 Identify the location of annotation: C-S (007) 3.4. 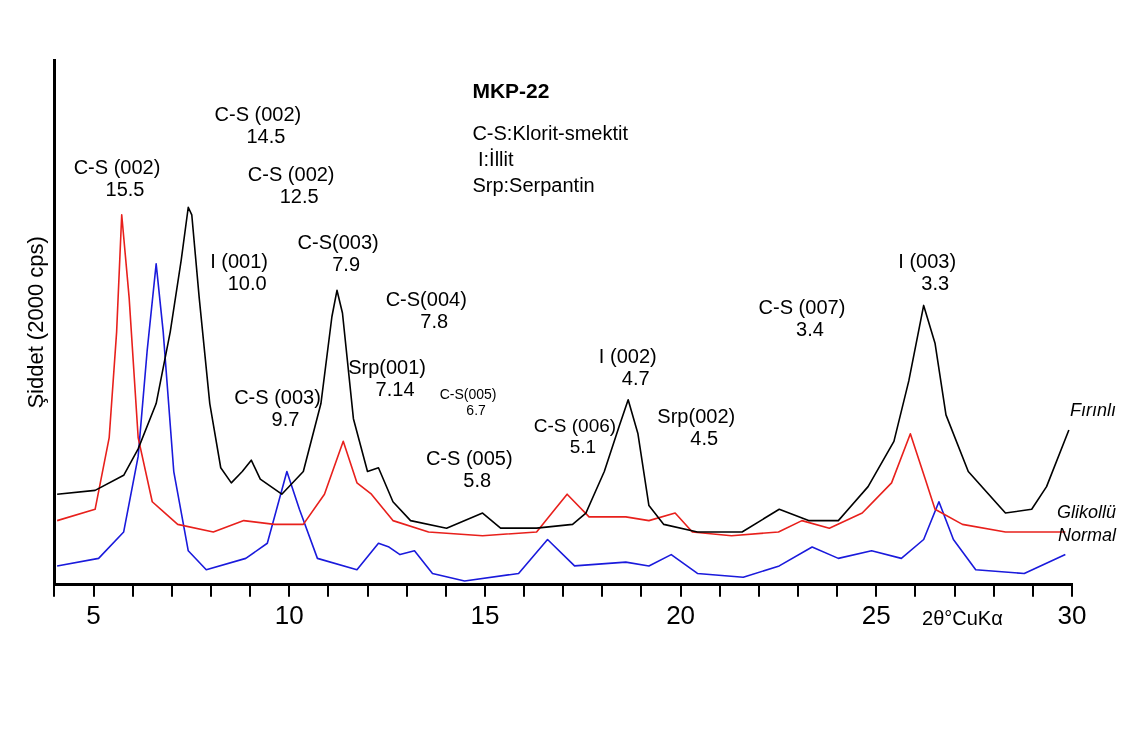
(802, 317).